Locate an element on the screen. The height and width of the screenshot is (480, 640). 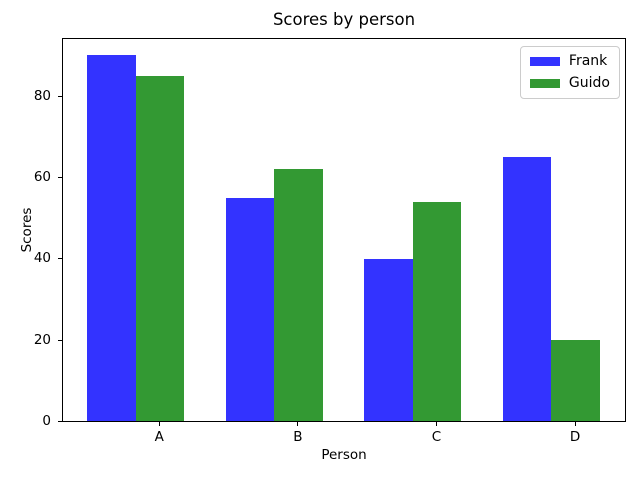
legend-item-frank: Frank is located at coordinates (569, 61).